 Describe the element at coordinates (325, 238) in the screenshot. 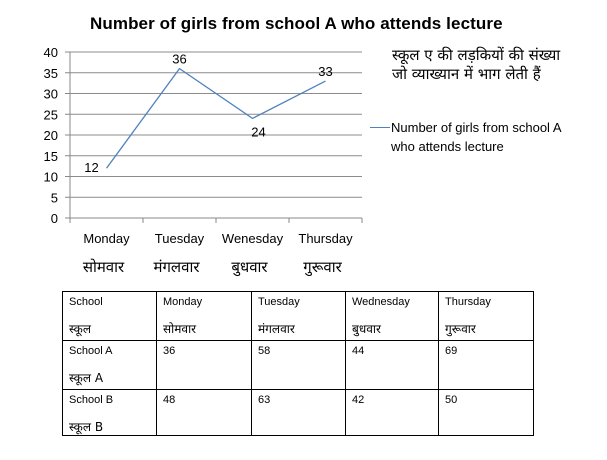

I see `x-tick-label: Thursday` at that location.